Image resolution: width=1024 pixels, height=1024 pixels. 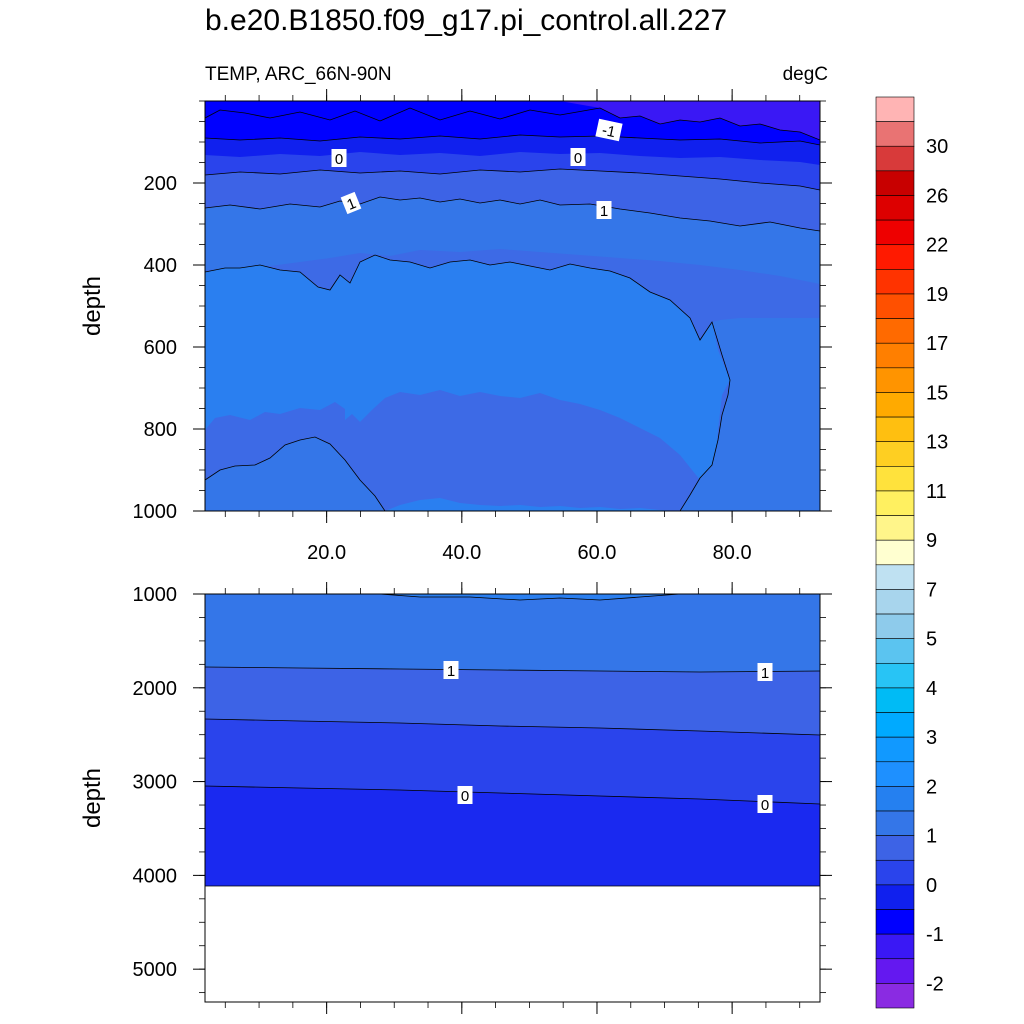 I want to click on fill-band-deep-right, so click(x=750, y=414).